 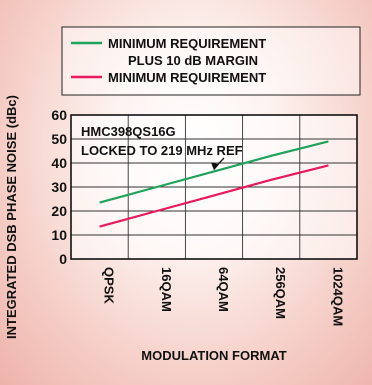 I want to click on x-tick-label: 1024QAM, so click(x=337, y=296).